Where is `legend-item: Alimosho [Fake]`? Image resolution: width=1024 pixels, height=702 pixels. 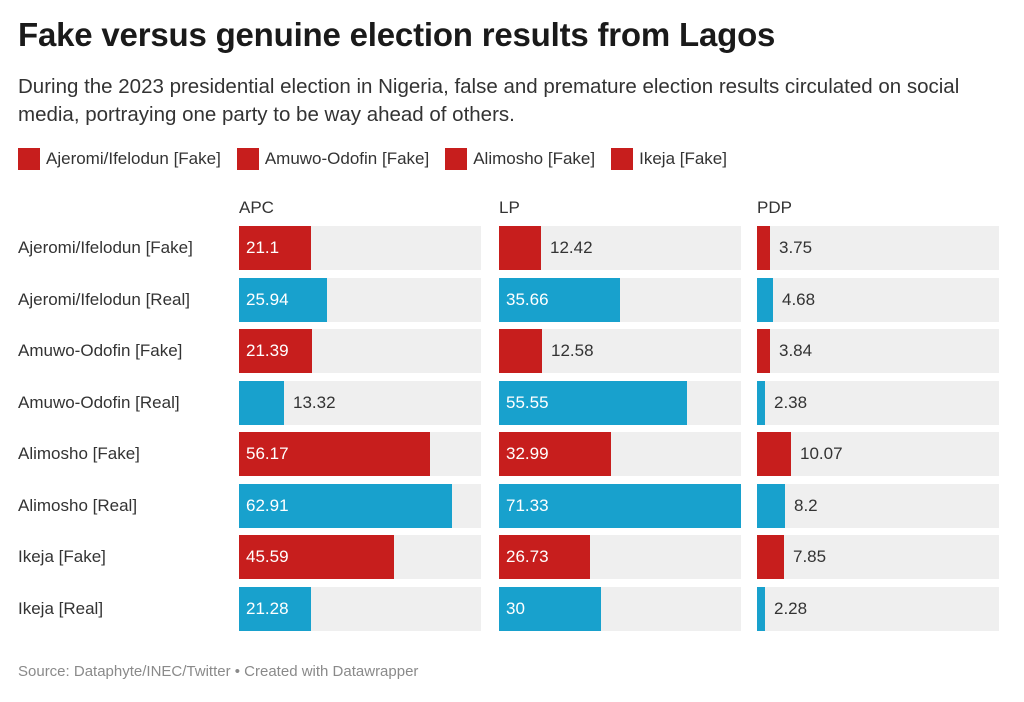 legend-item: Alimosho [Fake] is located at coordinates (520, 159).